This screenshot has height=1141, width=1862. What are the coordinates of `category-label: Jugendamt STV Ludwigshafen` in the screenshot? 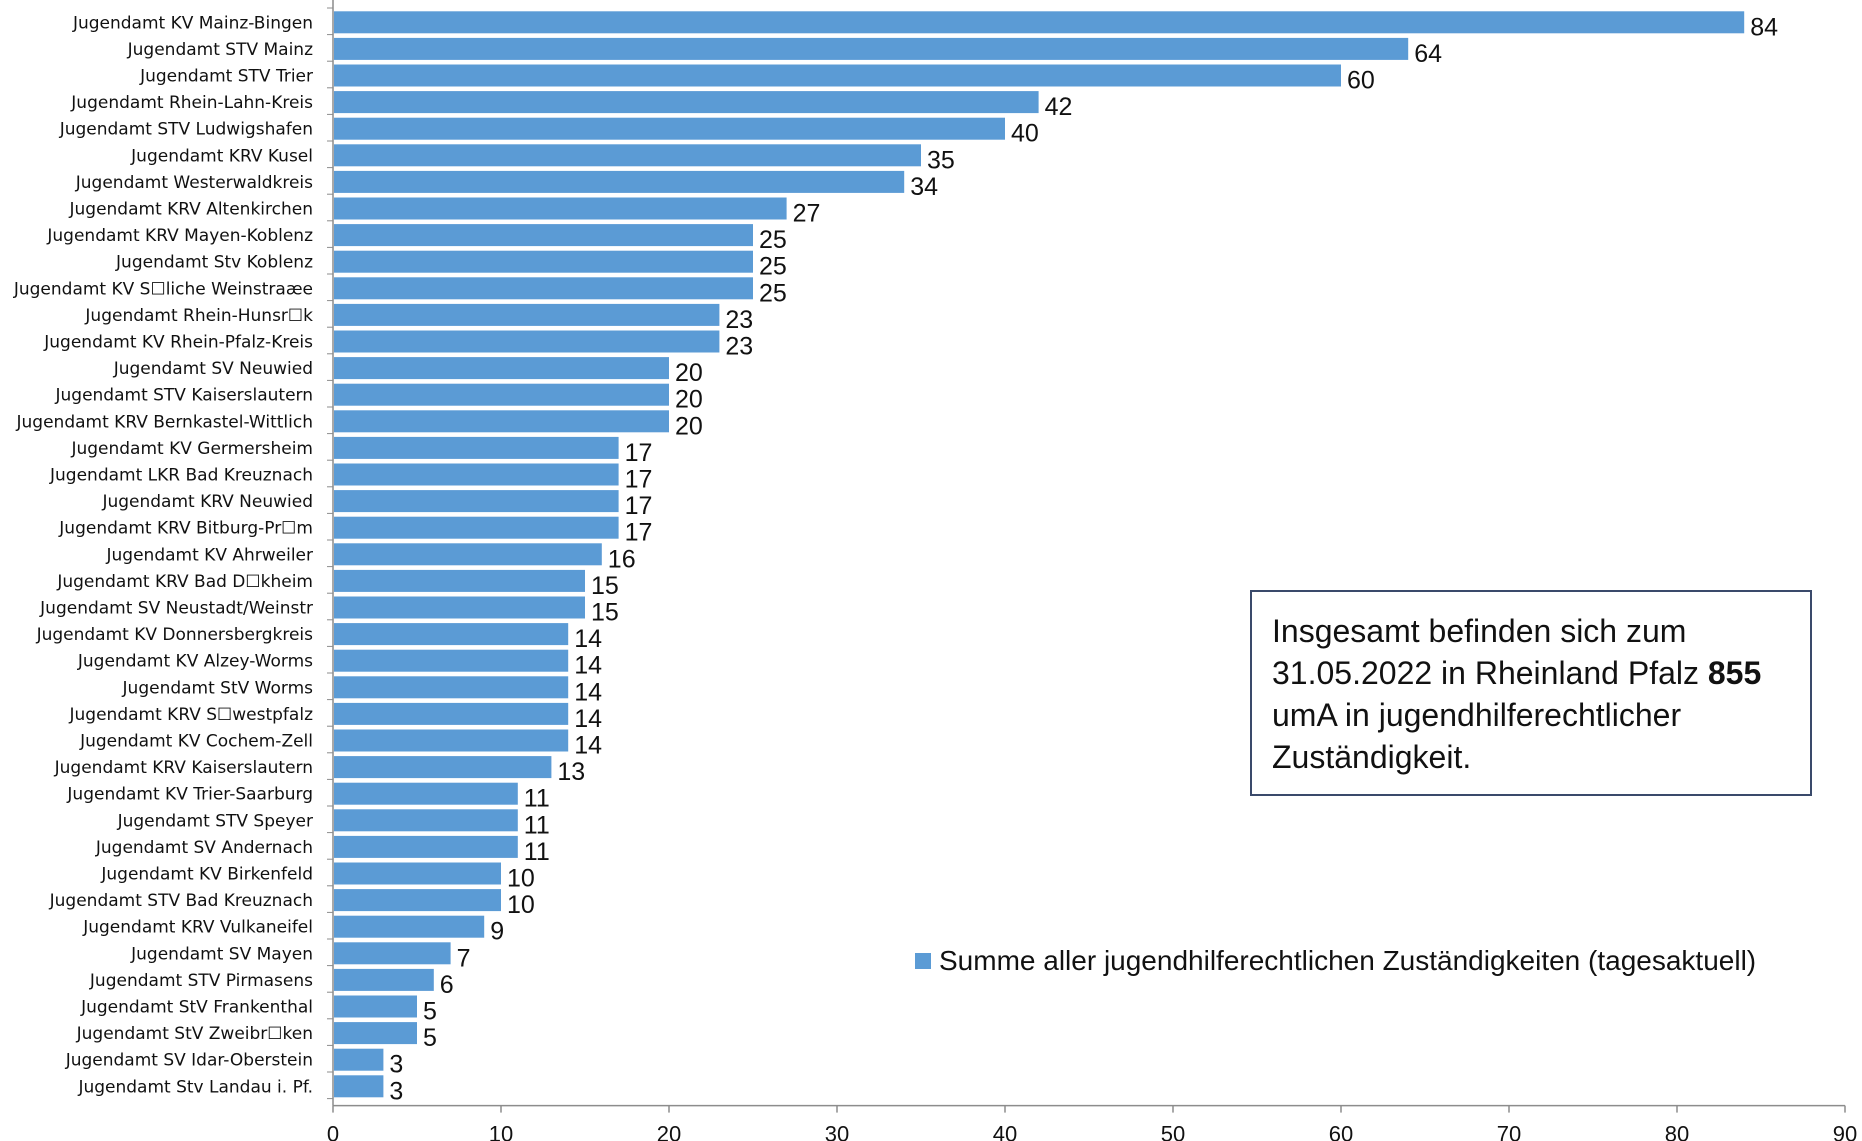 It's located at (186, 130).